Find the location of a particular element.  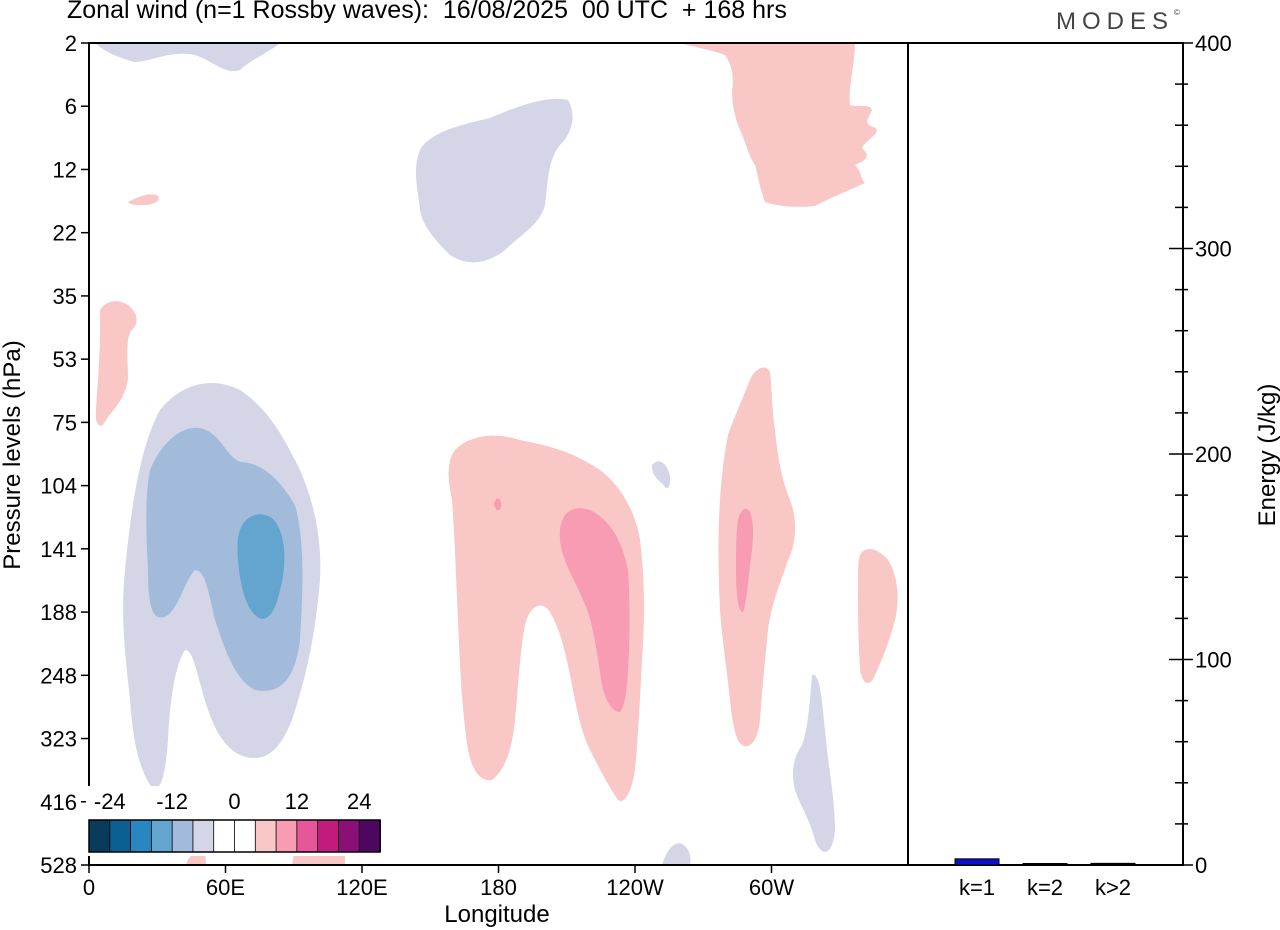

pressure-tick-label: 6 is located at coordinates (71, 106).